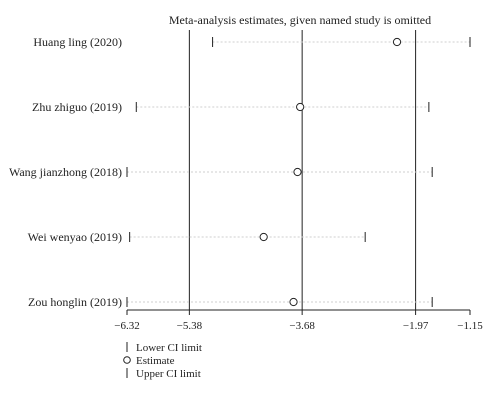 Image resolution: width=500 pixels, height=400 pixels. Describe the element at coordinates (168, 374) in the screenshot. I see `legend-label: Upper CI limit` at that location.